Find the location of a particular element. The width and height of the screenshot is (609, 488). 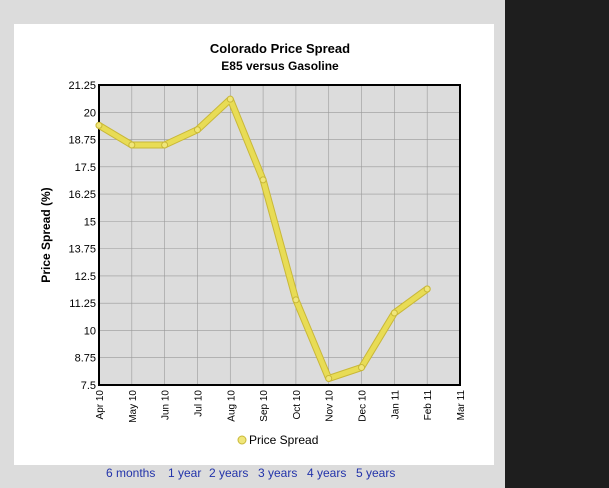

x-tick-label: Feb 11 is located at coordinates (428, 405).